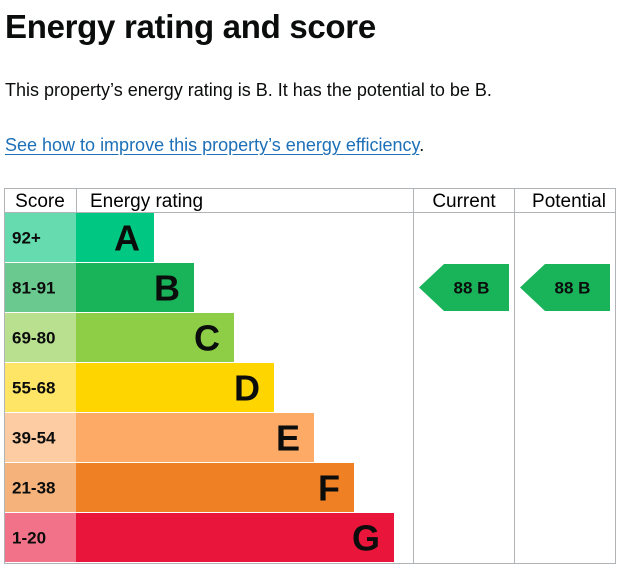 The height and width of the screenshot is (572, 625). Describe the element at coordinates (40, 201) in the screenshot. I see `header-score: Score` at that location.